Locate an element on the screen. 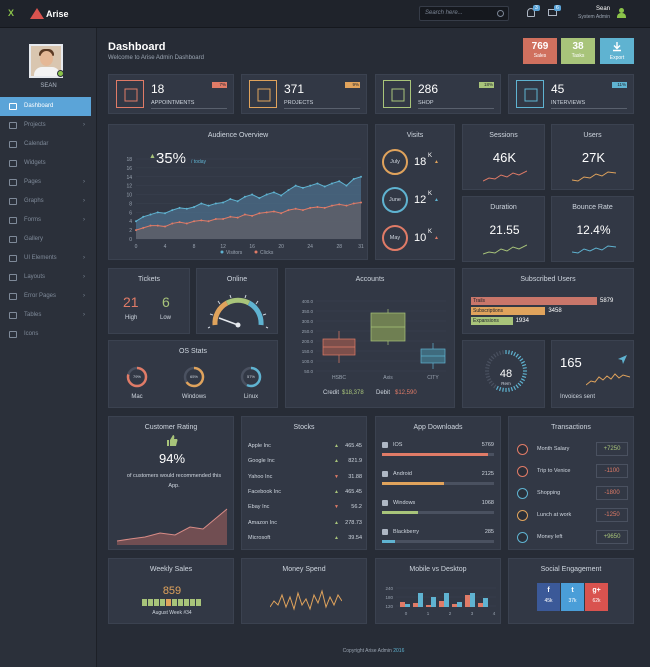  transaction-row: Trip to Venice -1100 is located at coordinates (572, 472).